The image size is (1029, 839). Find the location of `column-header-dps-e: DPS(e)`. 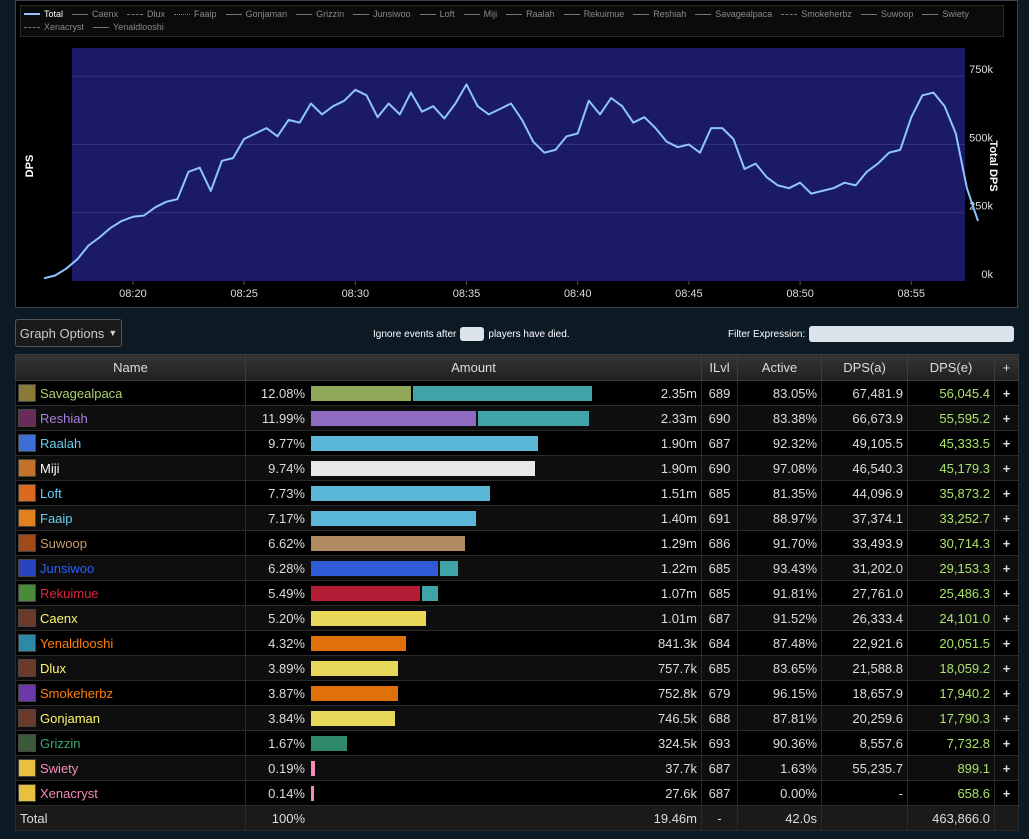

column-header-dps-e: DPS(e) is located at coordinates (951, 367).